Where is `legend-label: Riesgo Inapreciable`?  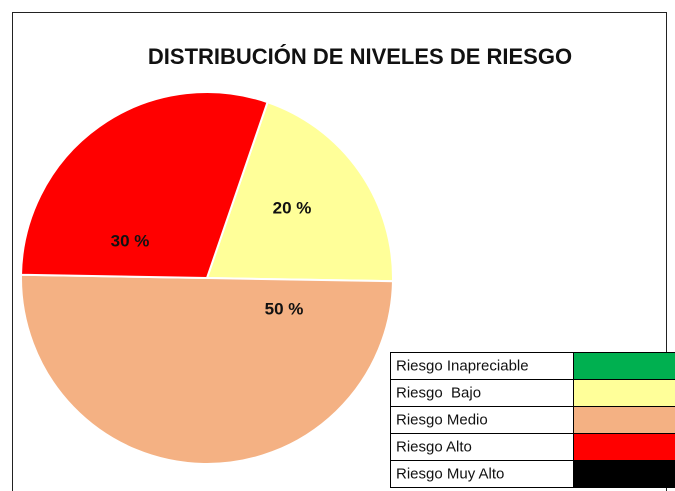 legend-label: Riesgo Inapreciable is located at coordinates (462, 365).